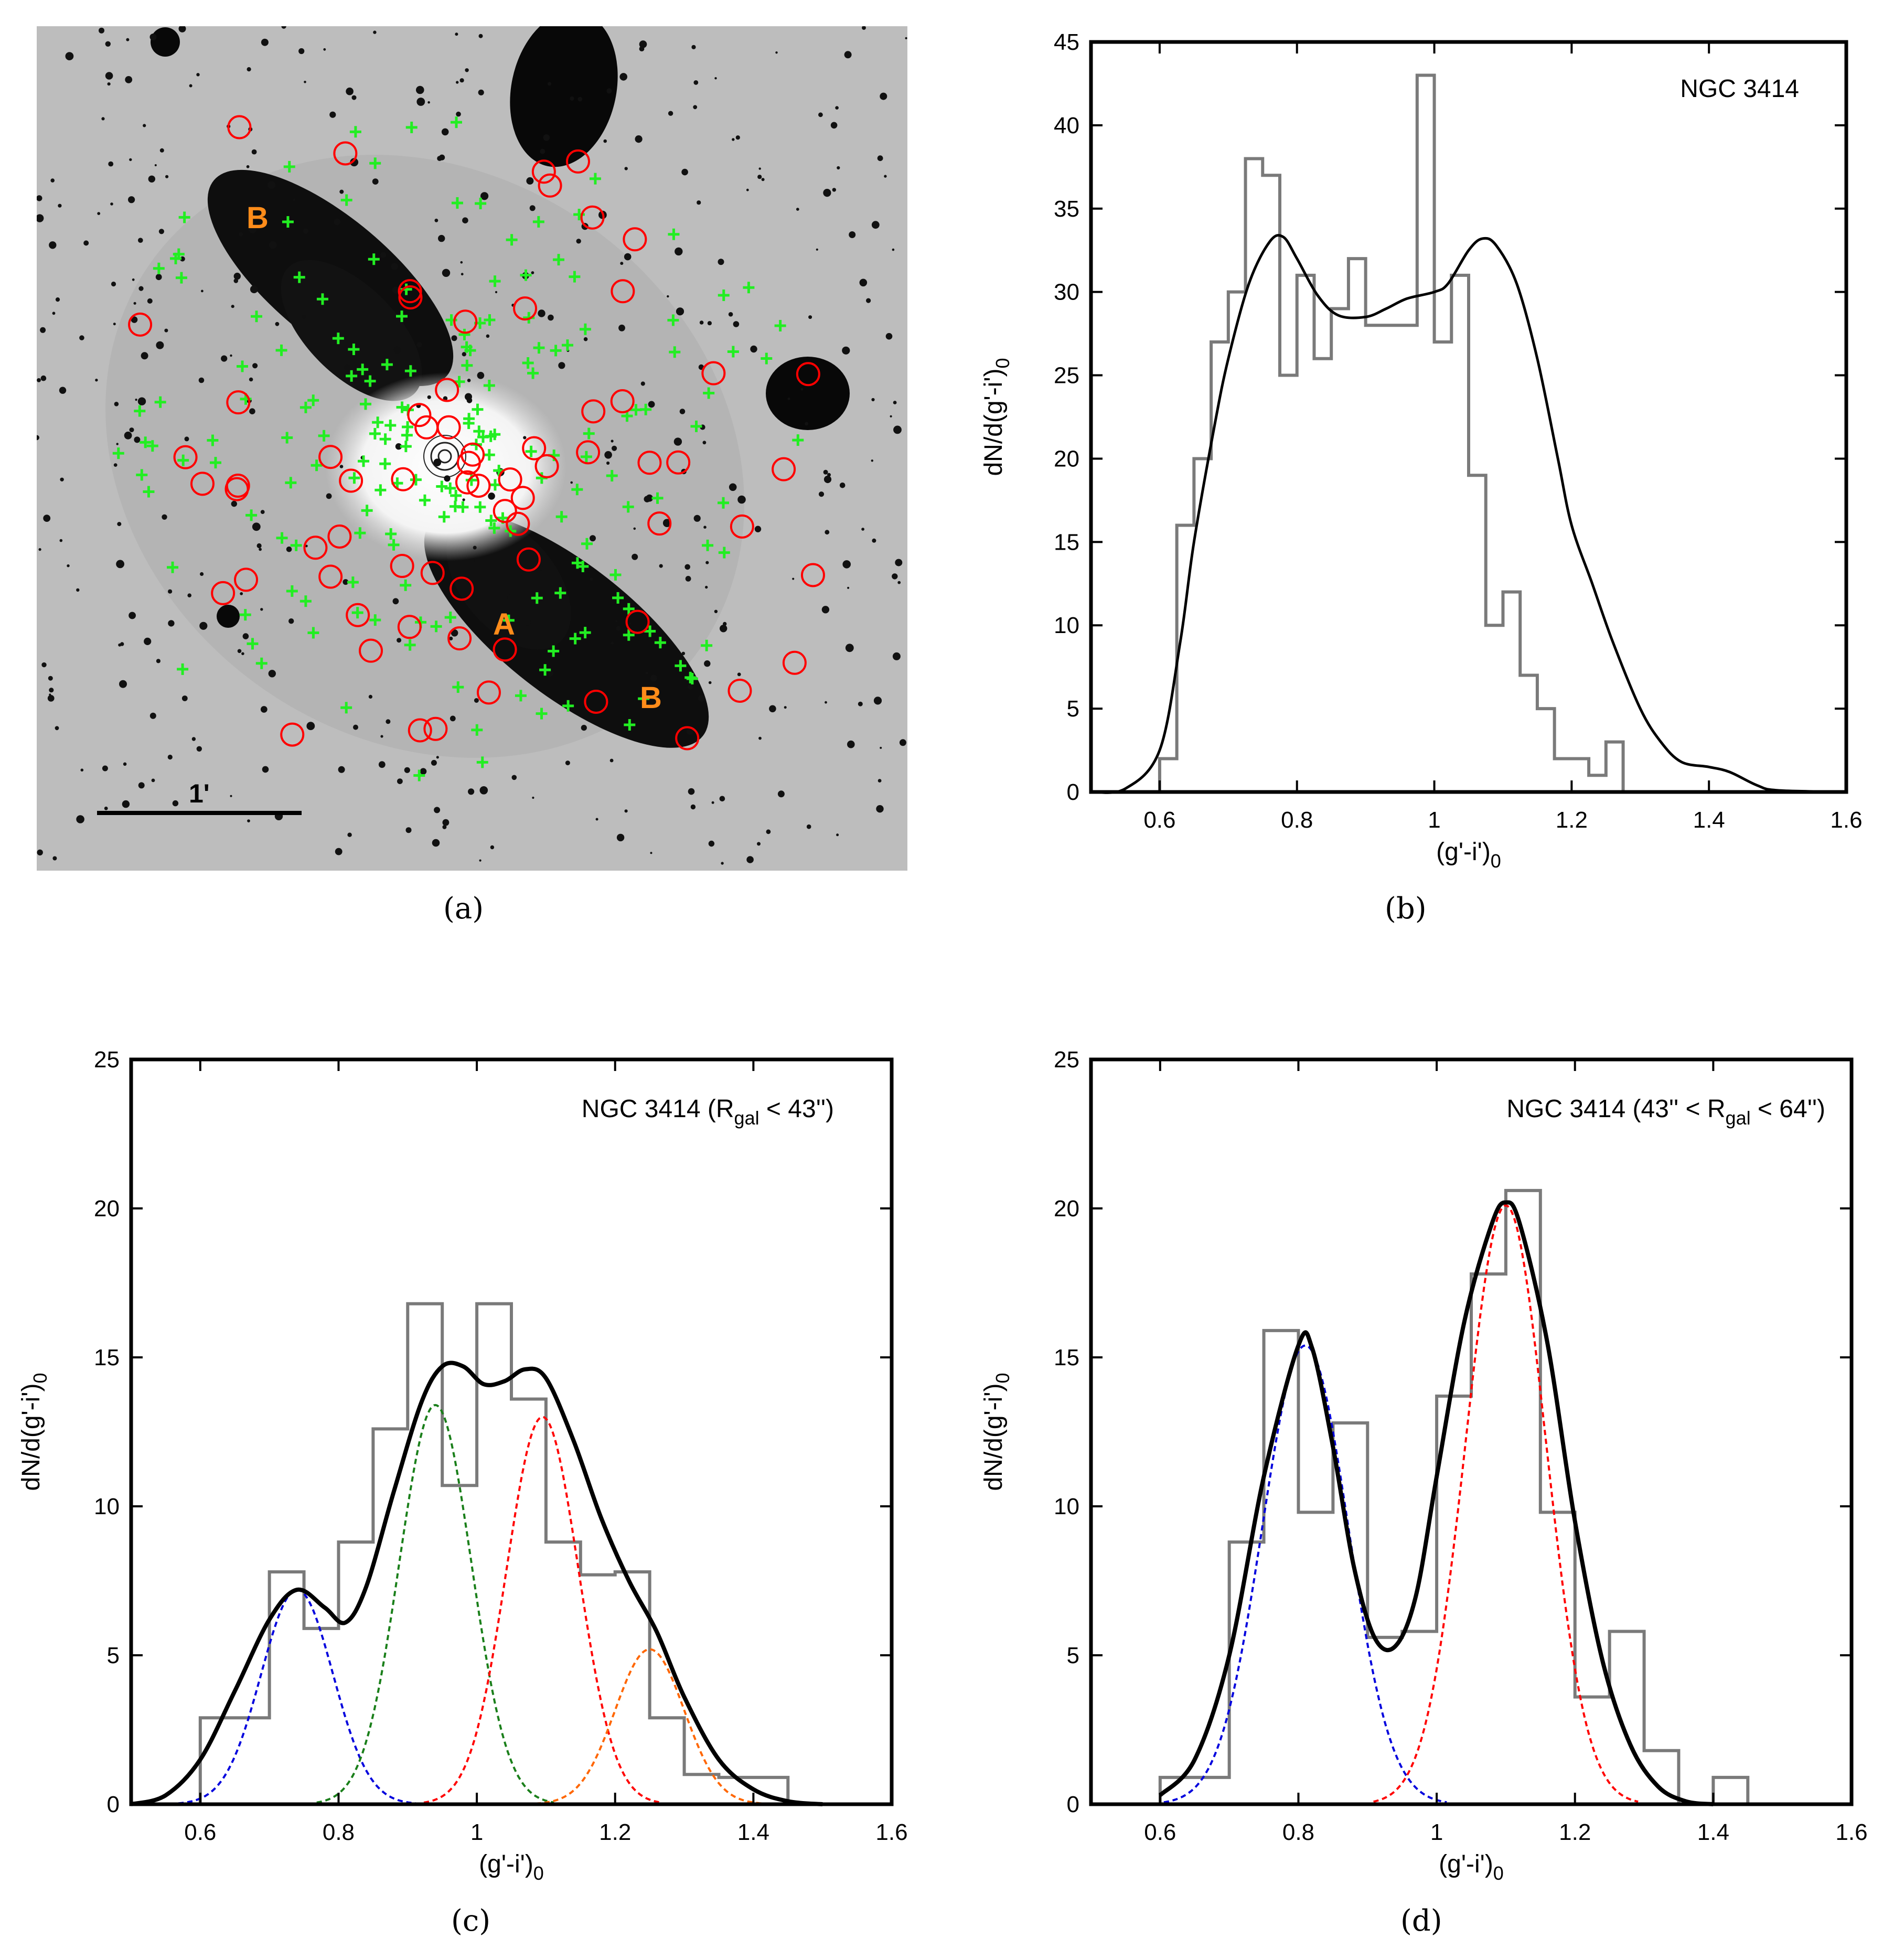 Image resolution: width=1883 pixels, height=1960 pixels. Describe the element at coordinates (1506, 1503) in the screenshot. I see `gaussian-red` at that location.